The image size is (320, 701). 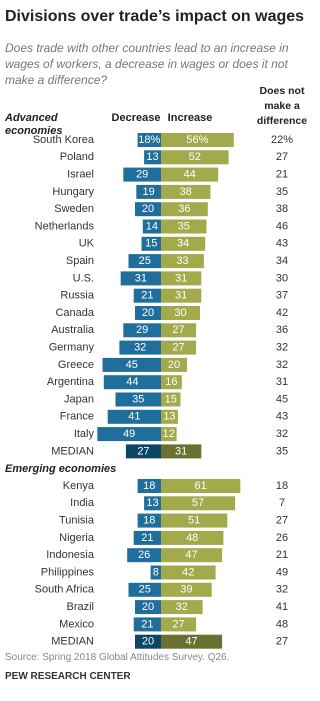 I want to click on value-label: 48, so click(x=192, y=538).